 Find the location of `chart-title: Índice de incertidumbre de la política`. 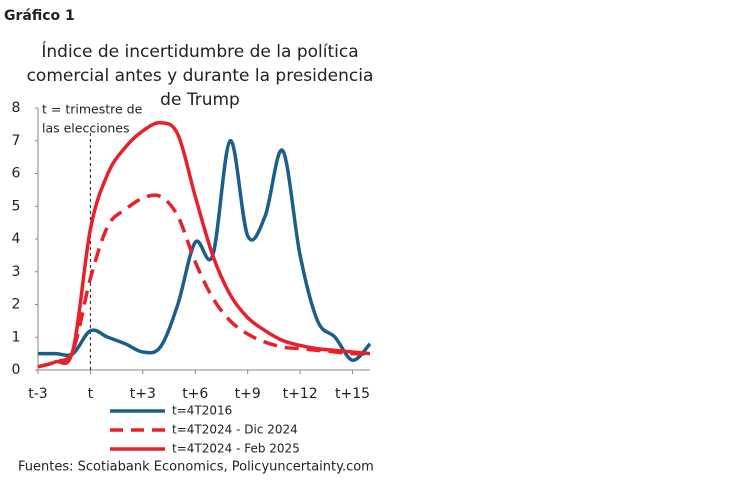

chart-title: Índice de incertidumbre de la política is located at coordinates (199, 51).